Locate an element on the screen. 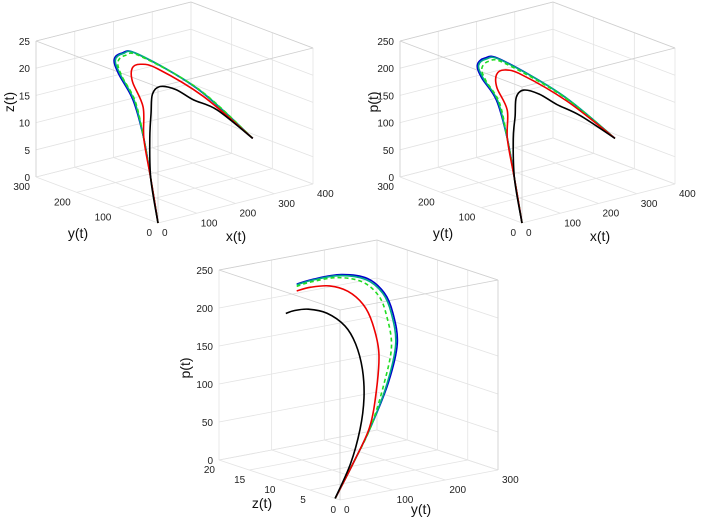 The height and width of the screenshot is (519, 709). x-tick-label: 10 is located at coordinates (270, 490).